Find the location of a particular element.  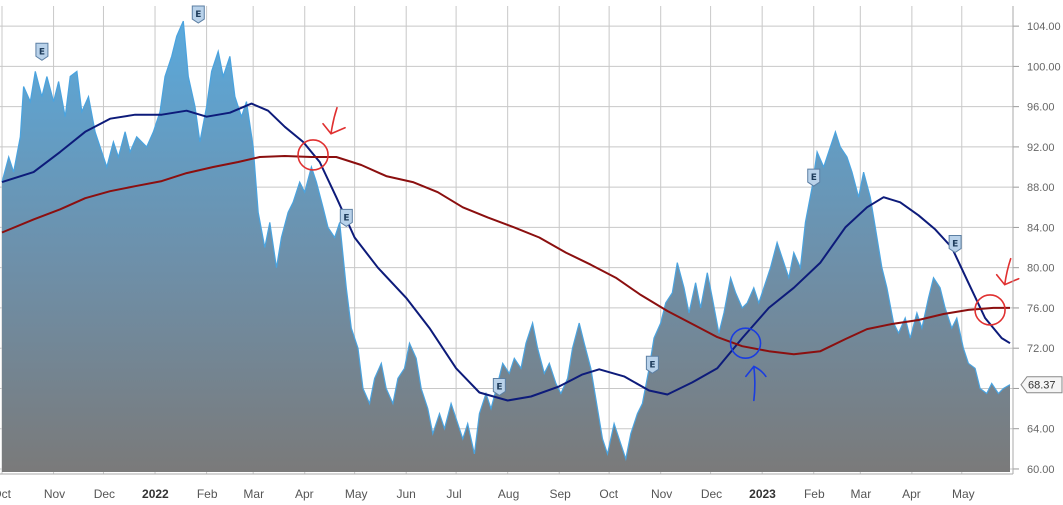

x-tick-label: Jul is located at coordinates (453, 494).